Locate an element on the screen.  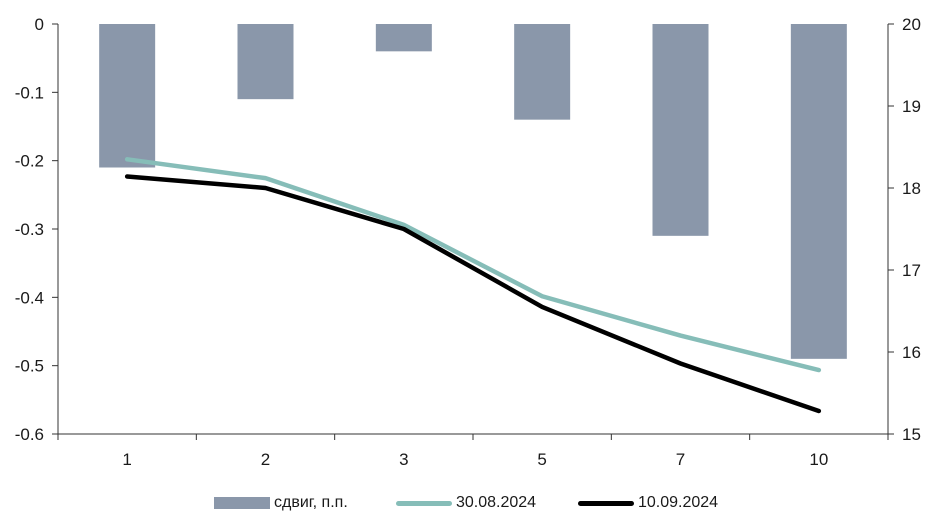
legend-label-bar: сдвиг, п.п. is located at coordinates (311, 502).